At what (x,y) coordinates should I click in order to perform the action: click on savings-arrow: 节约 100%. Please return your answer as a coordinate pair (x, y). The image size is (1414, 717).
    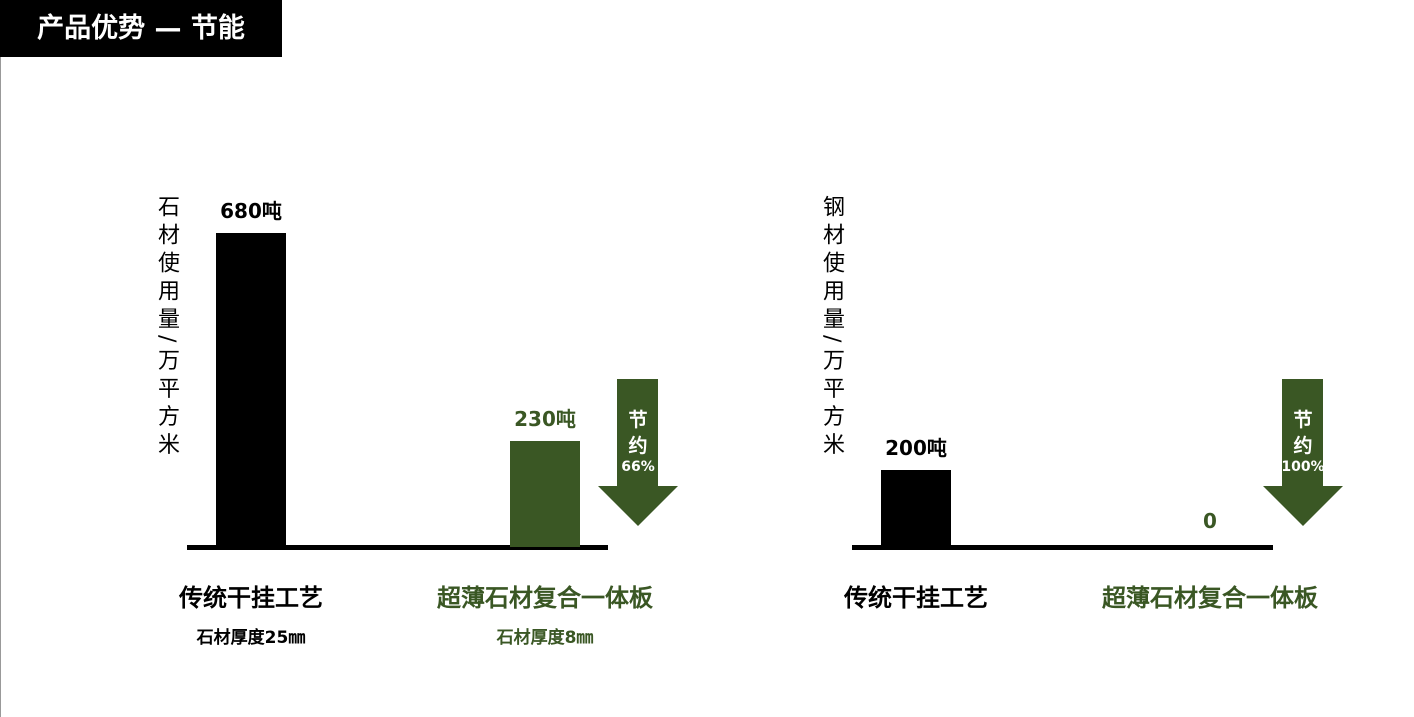
    Looking at the image, I should click on (1303, 452).